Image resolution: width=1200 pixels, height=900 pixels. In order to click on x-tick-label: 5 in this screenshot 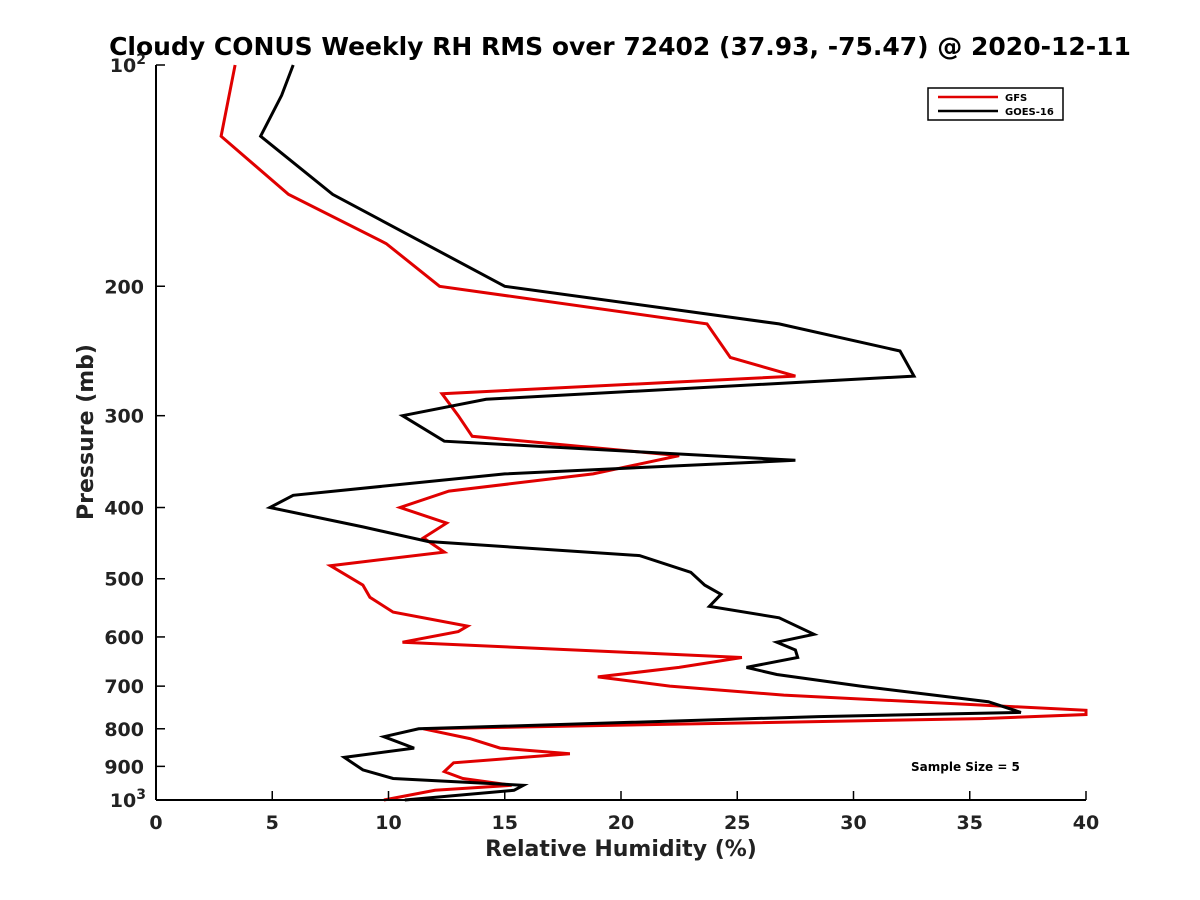, I will do `click(272, 823)`.